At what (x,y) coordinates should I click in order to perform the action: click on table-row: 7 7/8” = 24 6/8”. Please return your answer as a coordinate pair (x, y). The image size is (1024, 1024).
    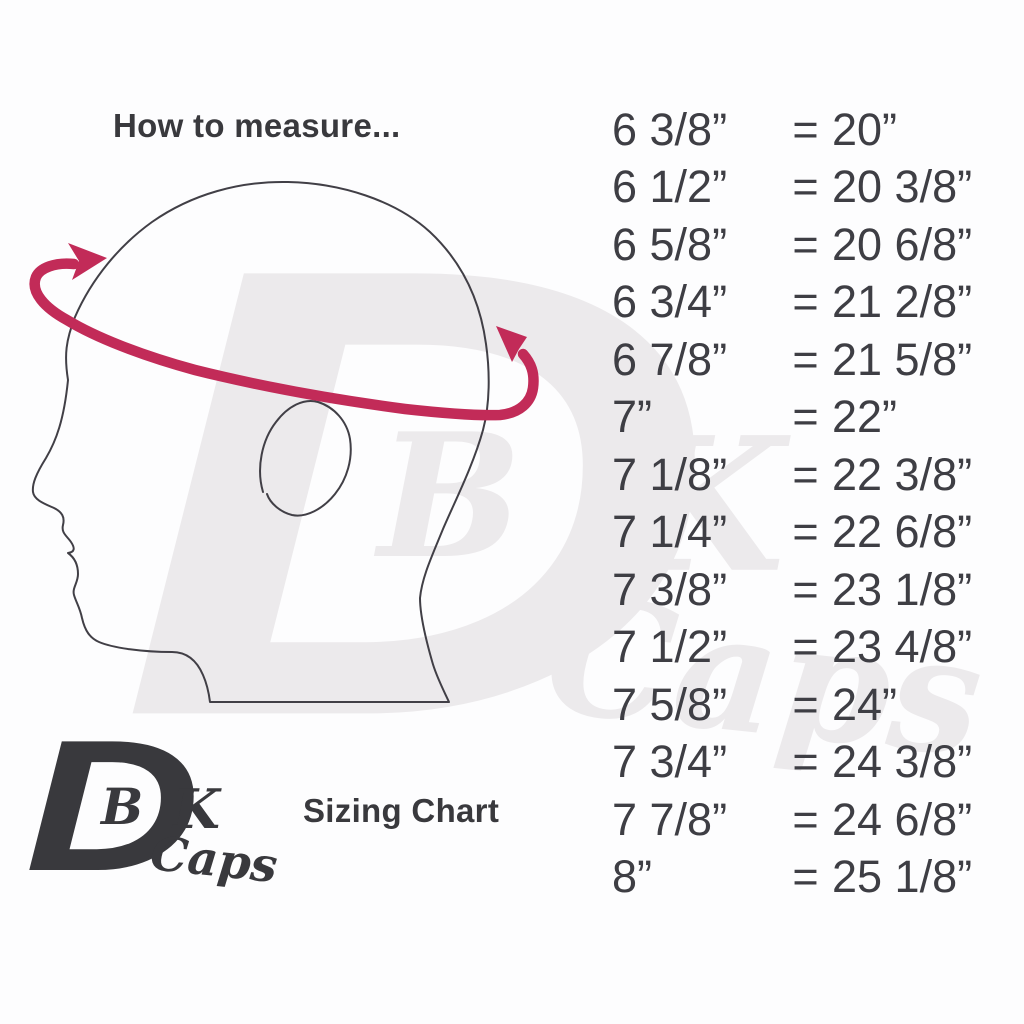
    Looking at the image, I should click on (792, 820).